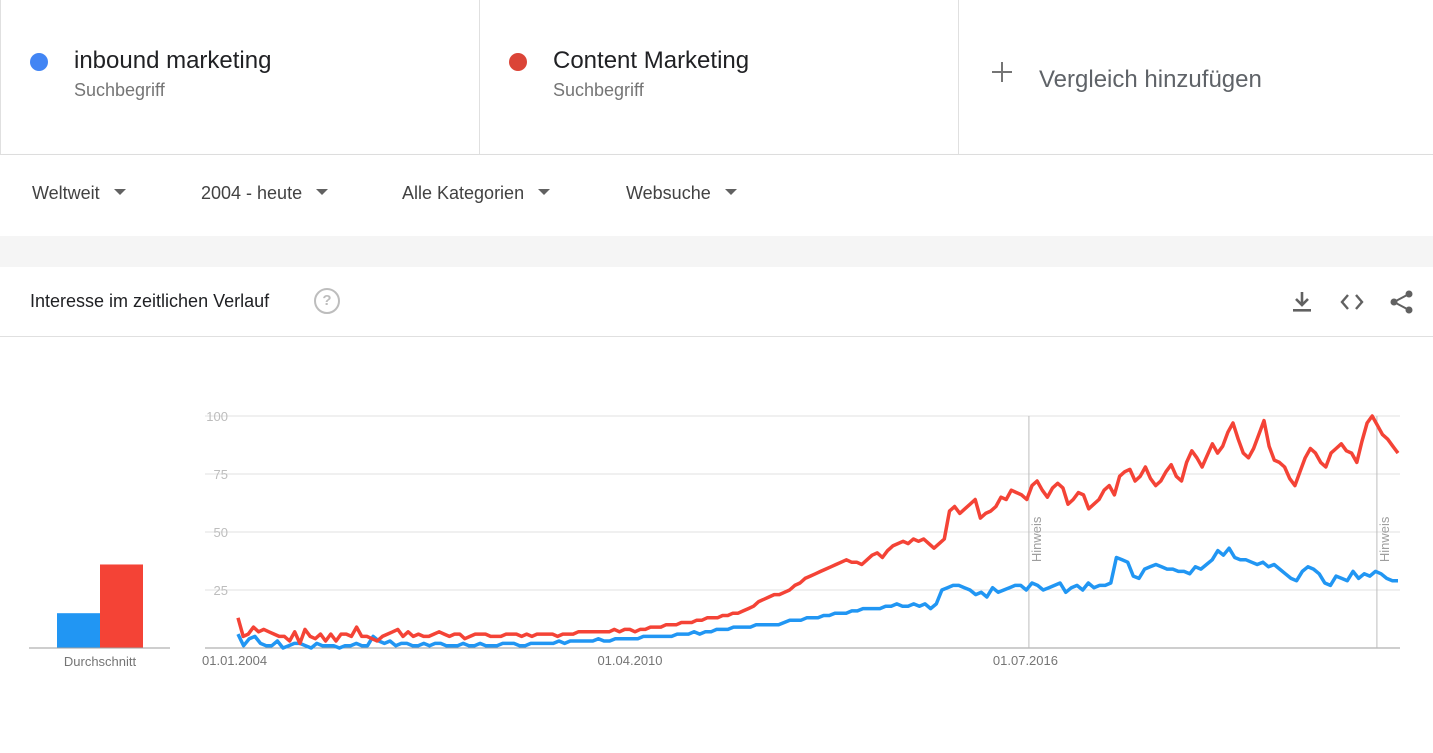 The width and height of the screenshot is (1433, 753). What do you see at coordinates (1302, 302) in the screenshot?
I see `download-icon` at bounding box center [1302, 302].